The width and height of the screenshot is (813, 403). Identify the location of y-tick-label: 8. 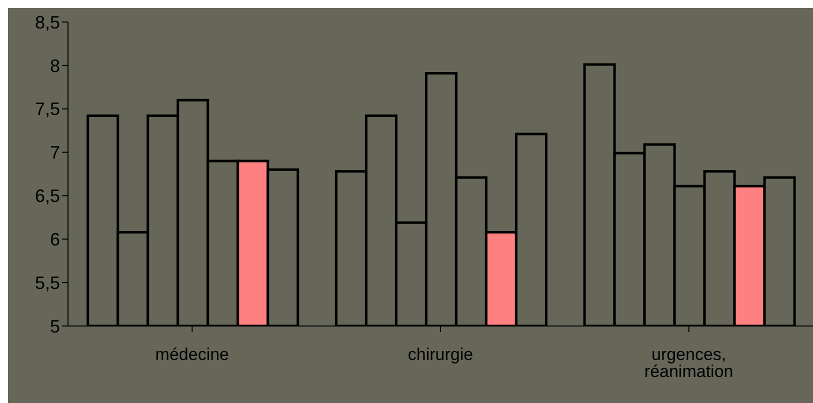
(55, 66).